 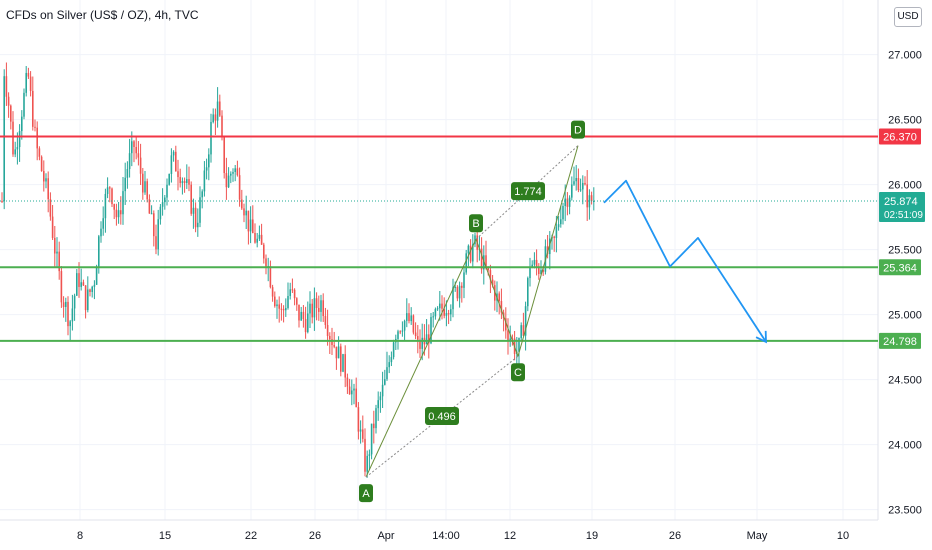 What do you see at coordinates (315, 536) in the screenshot?
I see `x-tick-label: 26` at bounding box center [315, 536].